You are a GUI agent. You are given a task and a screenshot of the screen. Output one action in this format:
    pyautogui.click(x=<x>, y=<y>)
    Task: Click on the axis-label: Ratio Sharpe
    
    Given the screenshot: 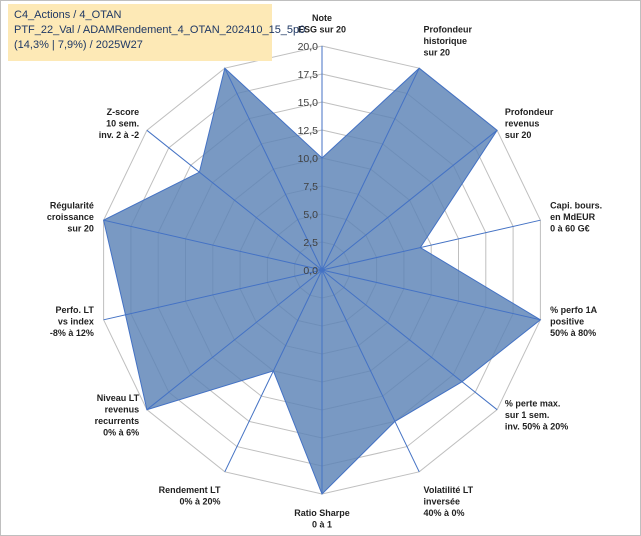 What is the action you would take?
    pyautogui.click(x=322, y=513)
    